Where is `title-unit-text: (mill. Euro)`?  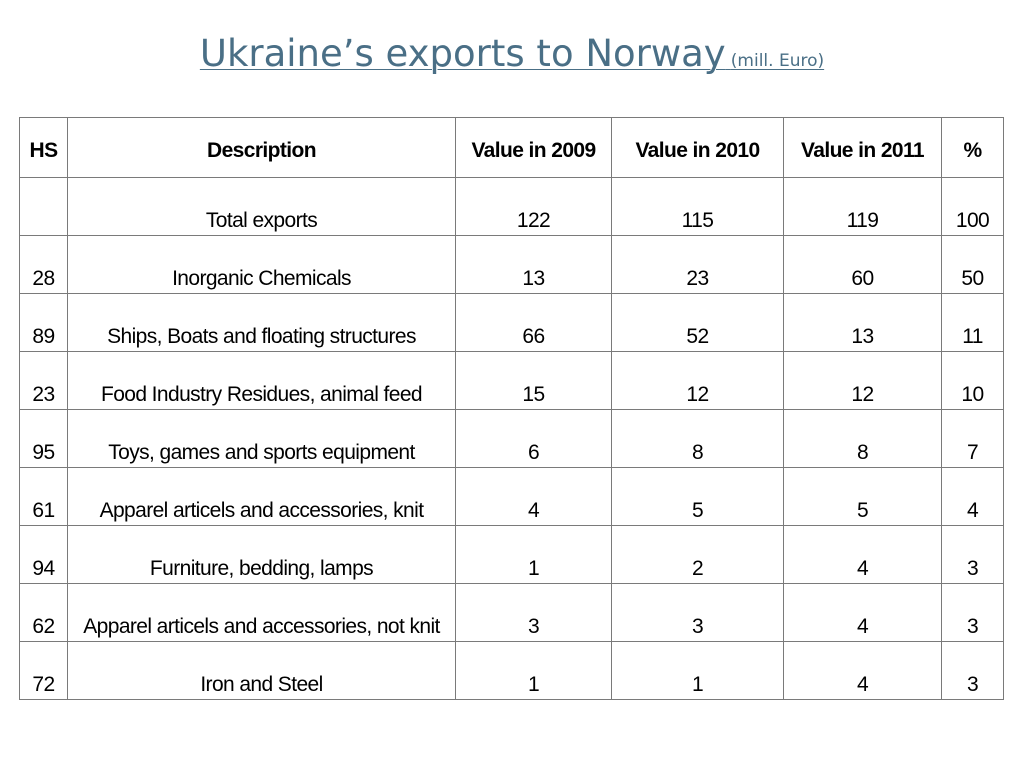
title-unit-text: (mill. Euro) is located at coordinates (777, 61).